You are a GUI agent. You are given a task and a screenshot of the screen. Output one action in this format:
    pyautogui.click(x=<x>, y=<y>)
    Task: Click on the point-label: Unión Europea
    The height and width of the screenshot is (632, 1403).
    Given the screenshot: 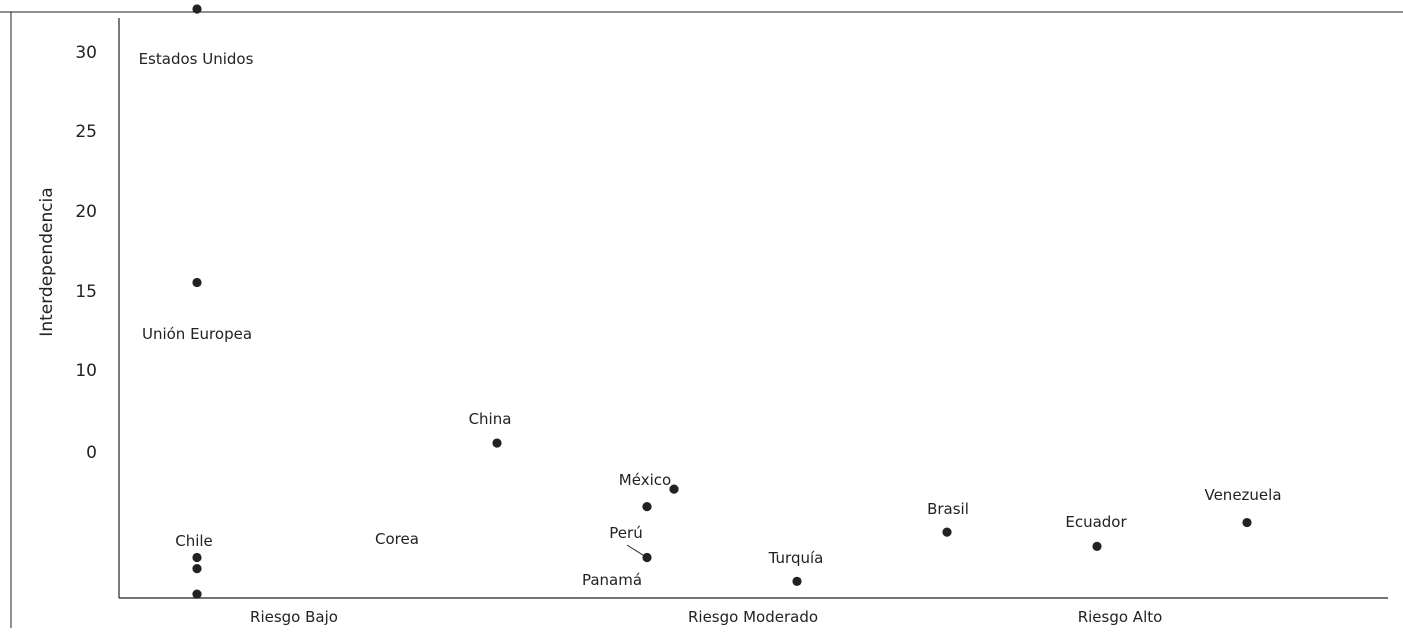 What is the action you would take?
    pyautogui.click(x=197, y=334)
    